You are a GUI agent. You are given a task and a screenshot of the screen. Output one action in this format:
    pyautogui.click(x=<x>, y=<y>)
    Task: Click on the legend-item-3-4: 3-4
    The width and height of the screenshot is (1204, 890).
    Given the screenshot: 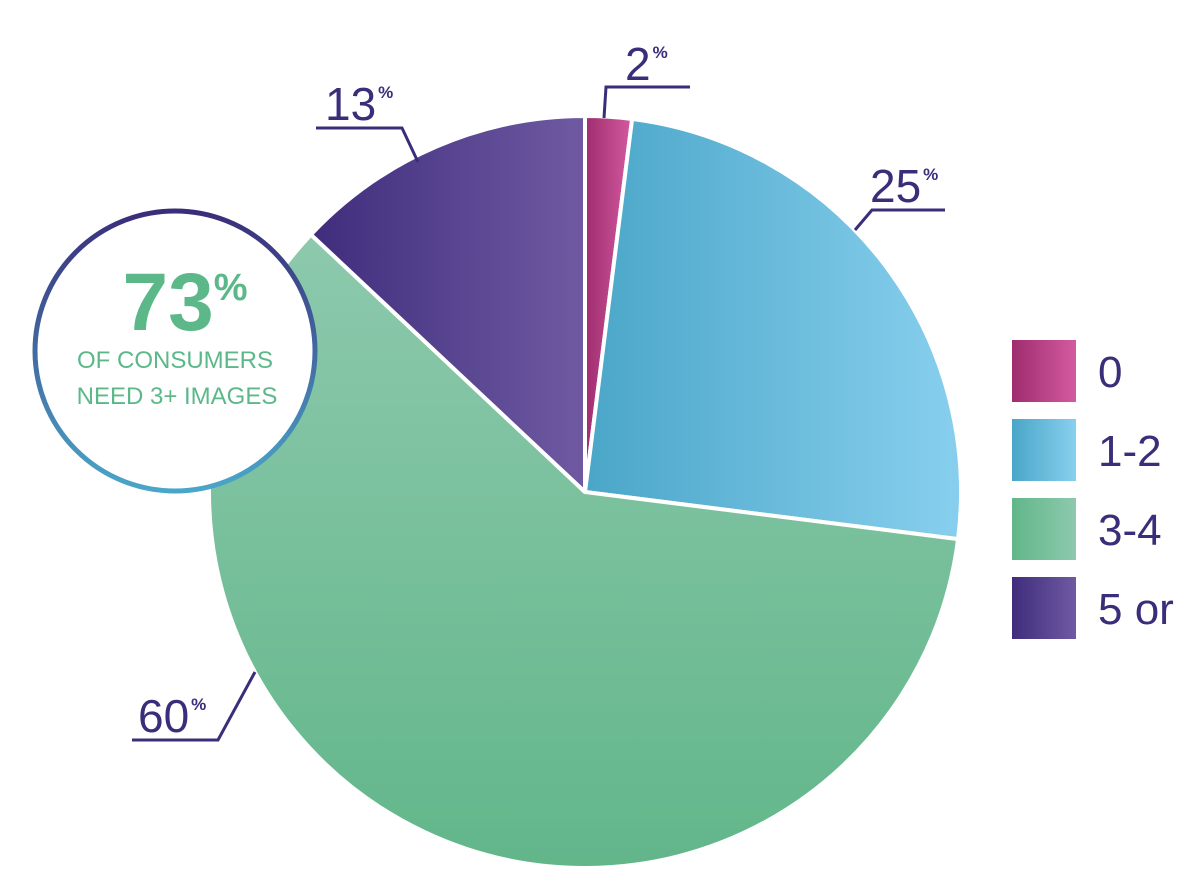 What is the action you would take?
    pyautogui.click(x=1087, y=529)
    